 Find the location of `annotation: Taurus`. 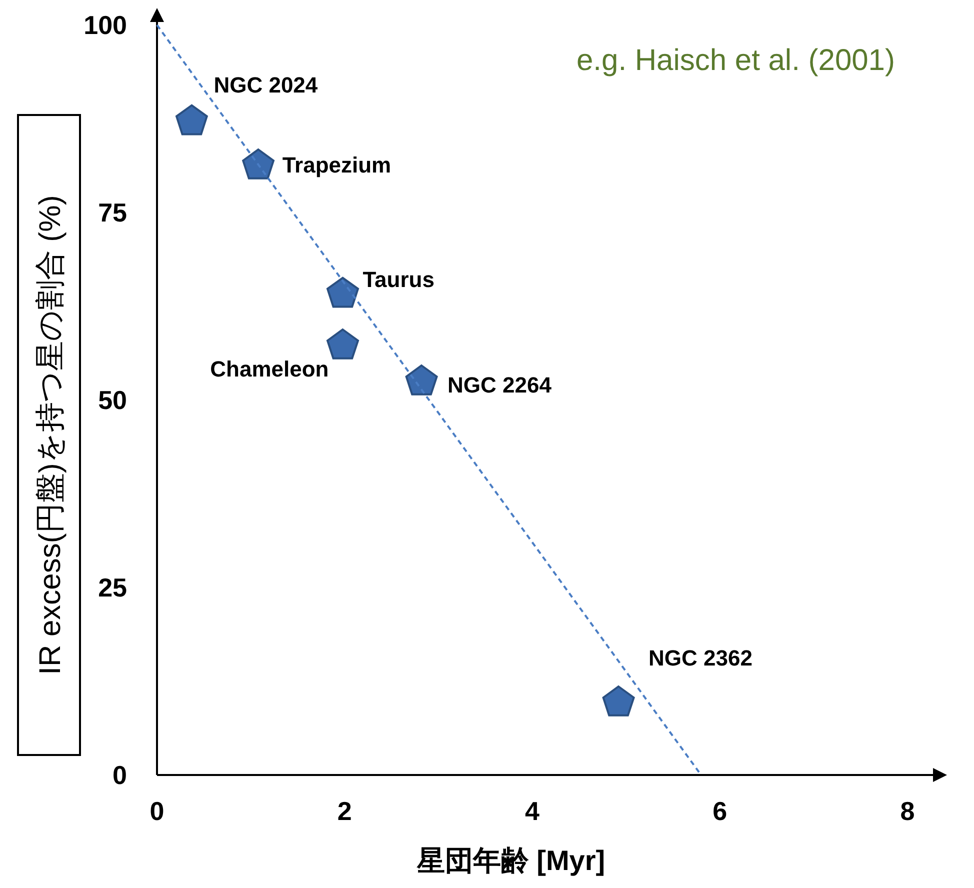

annotation: Taurus is located at coordinates (398, 279).